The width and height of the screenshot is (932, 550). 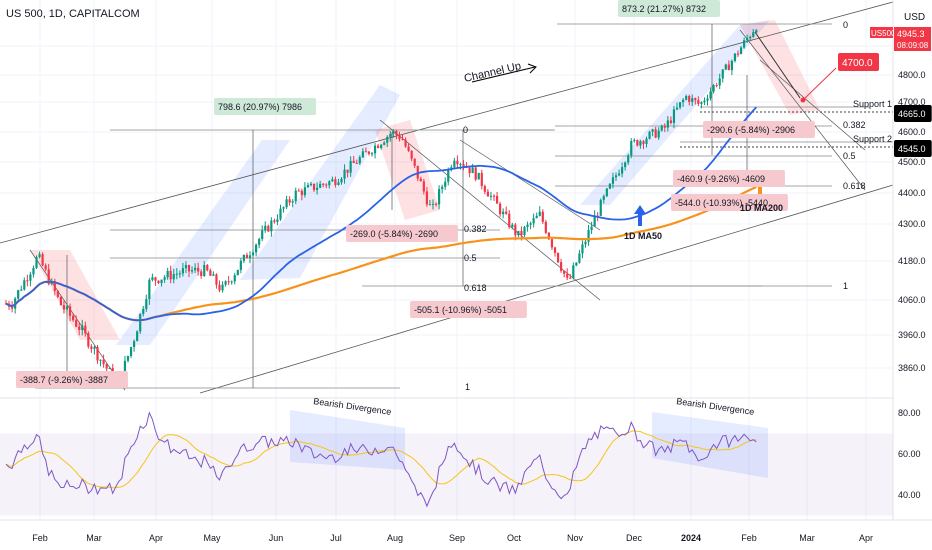 What do you see at coordinates (503, 74) in the screenshot?
I see `channel-up-arrow` at bounding box center [503, 74].